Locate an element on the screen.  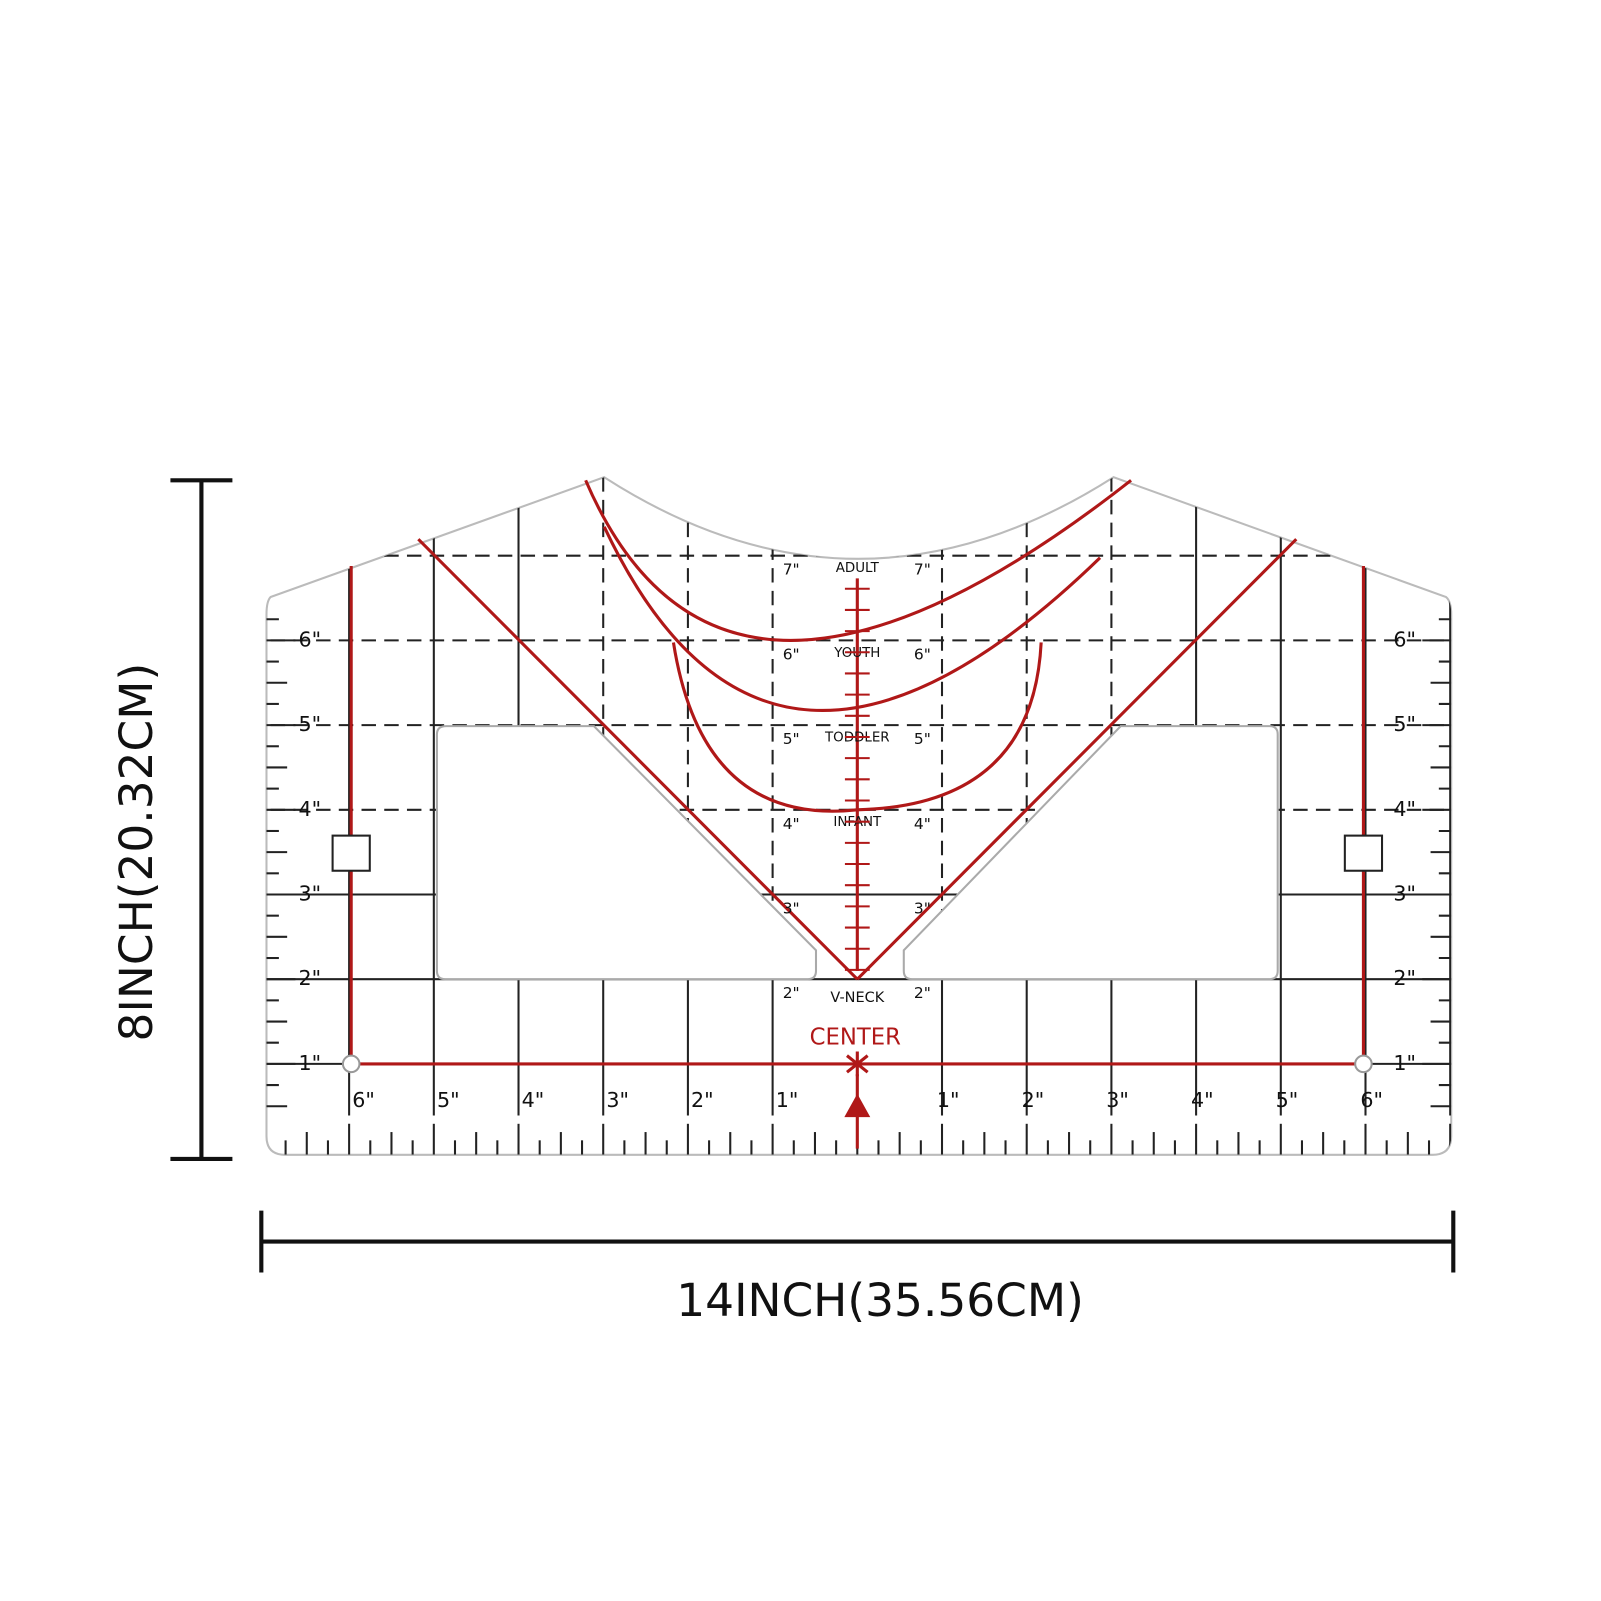
window-left is located at coordinates (626, 853).